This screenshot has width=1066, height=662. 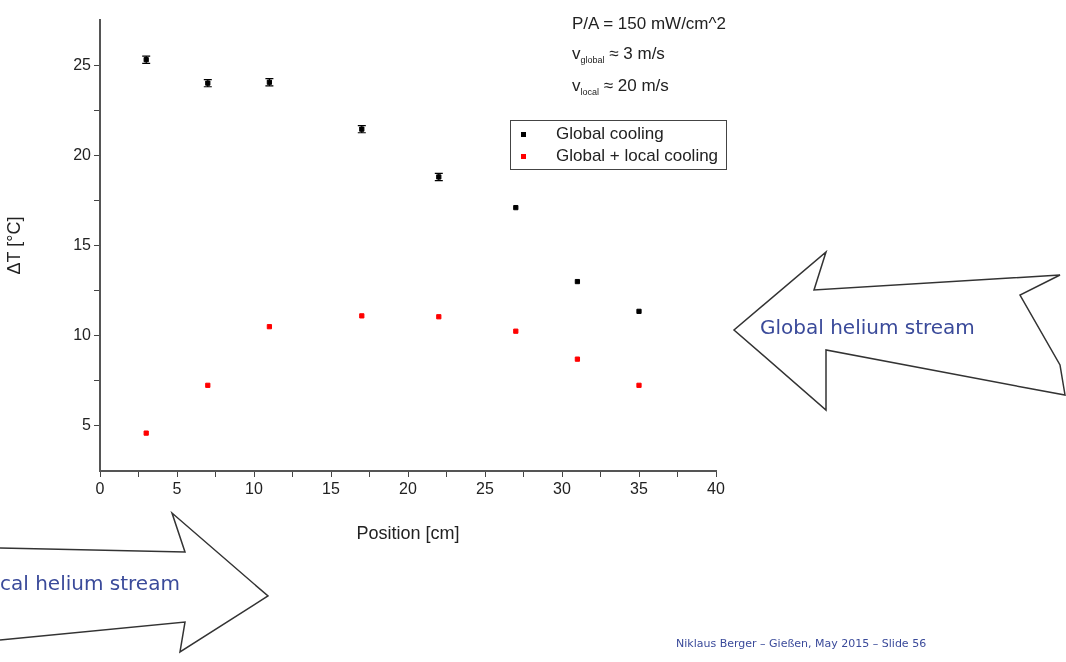 I want to click on y-tick-label: 15, so click(x=82, y=244).